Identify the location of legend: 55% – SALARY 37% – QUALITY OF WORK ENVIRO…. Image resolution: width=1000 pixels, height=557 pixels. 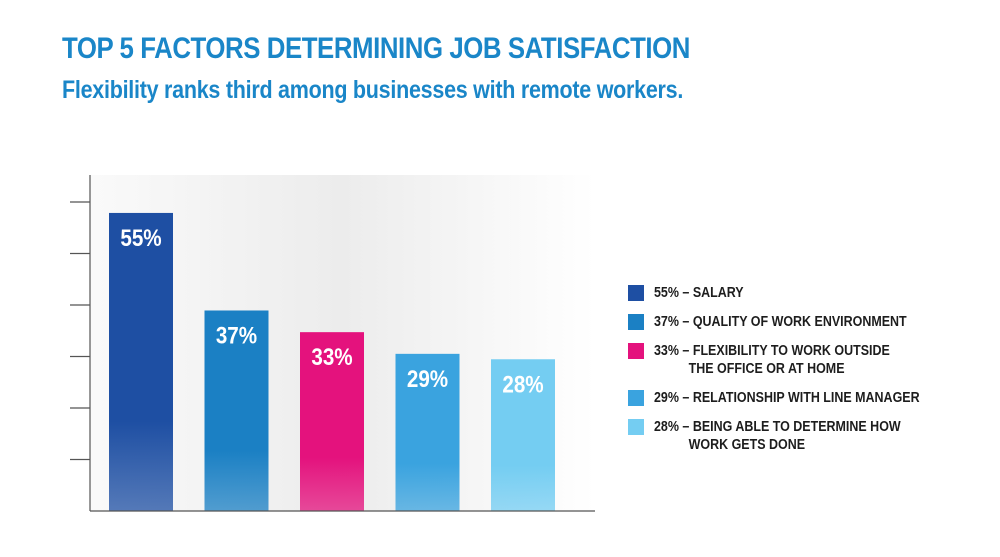
(798, 374).